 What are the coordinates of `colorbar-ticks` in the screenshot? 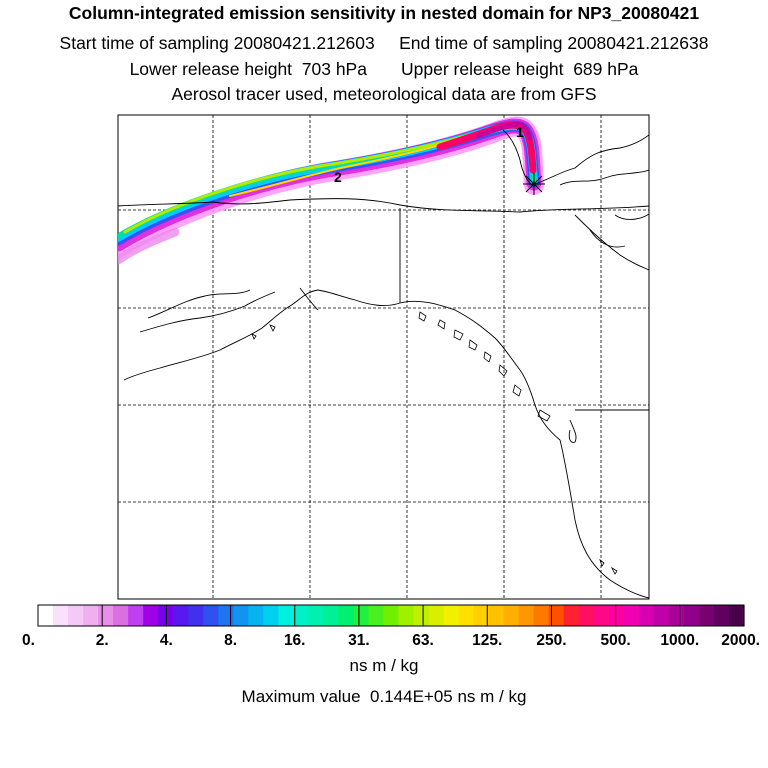 It's located at (391, 615).